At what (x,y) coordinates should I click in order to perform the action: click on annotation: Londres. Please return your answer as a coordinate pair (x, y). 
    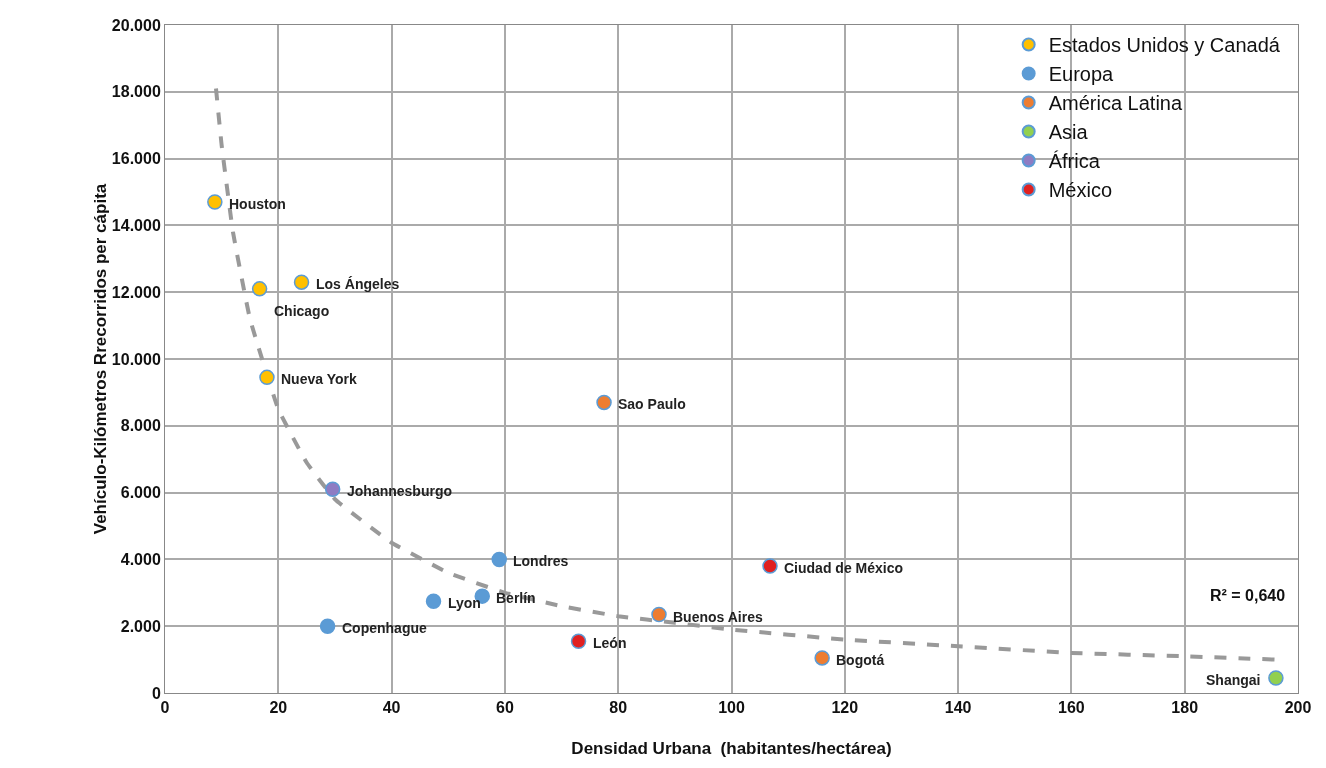
    Looking at the image, I should click on (541, 561).